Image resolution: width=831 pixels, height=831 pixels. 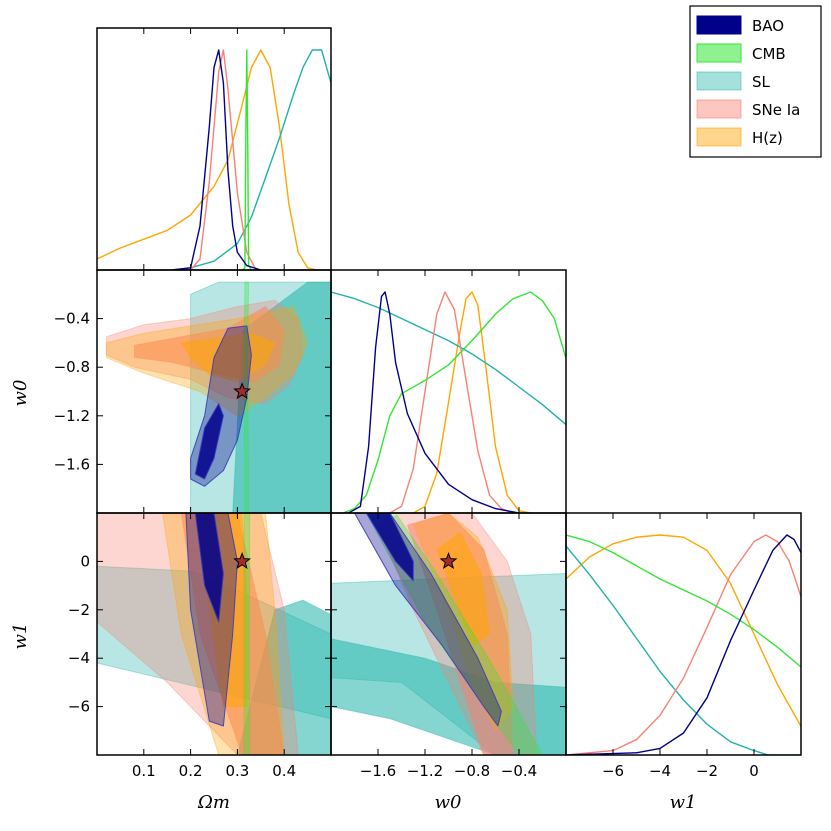 What do you see at coordinates (719, 109) in the screenshot?
I see `legend-swatch-sne` at bounding box center [719, 109].